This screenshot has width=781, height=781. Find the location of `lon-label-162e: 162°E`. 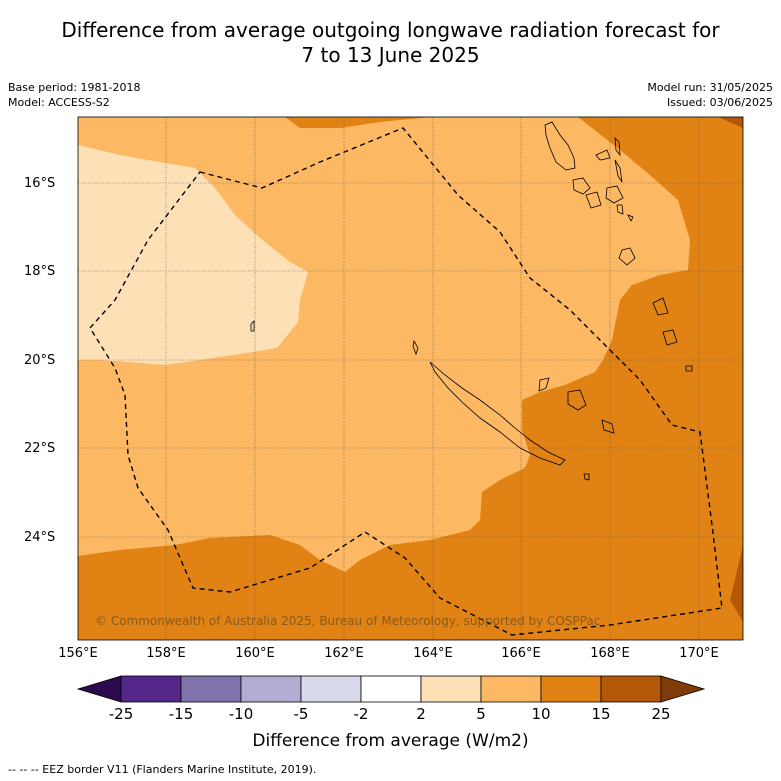

lon-label-162e: 162°E is located at coordinates (344, 653).